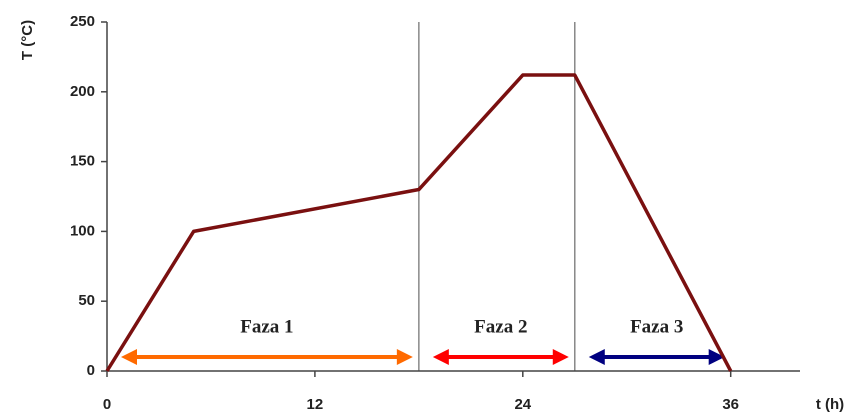 This screenshot has height=416, width=855. What do you see at coordinates (82, 161) in the screenshot?
I see `y-tick-label: 150` at bounding box center [82, 161].